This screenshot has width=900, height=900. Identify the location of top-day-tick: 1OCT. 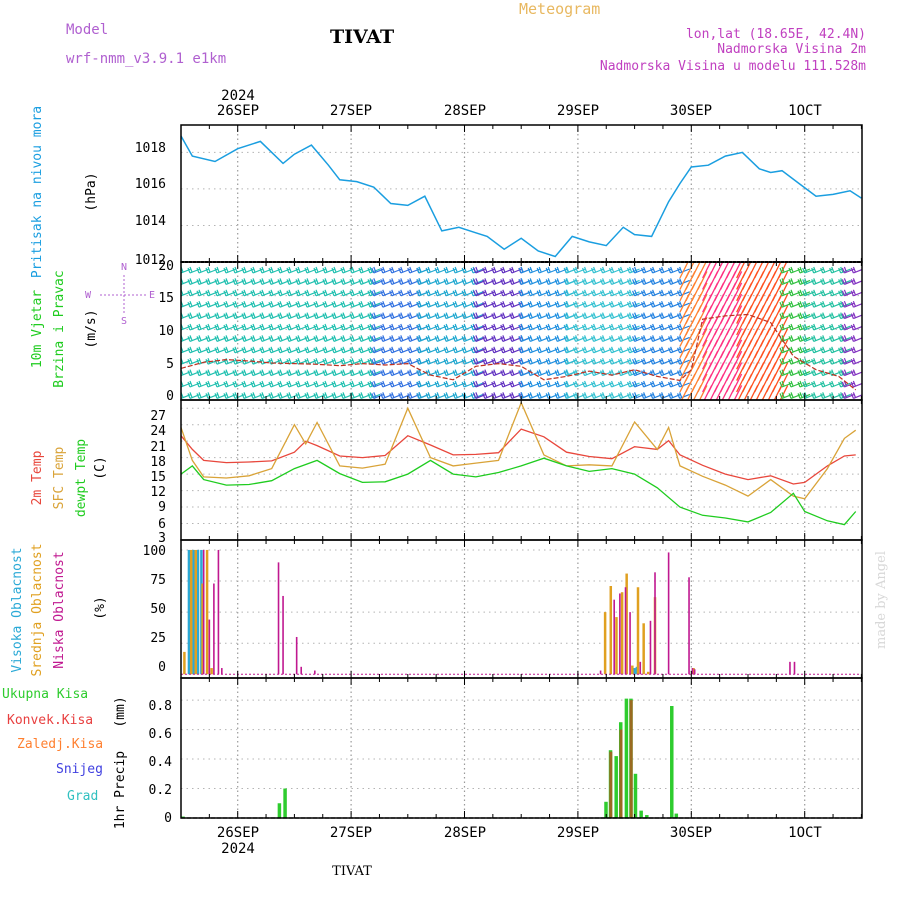
(805, 111).